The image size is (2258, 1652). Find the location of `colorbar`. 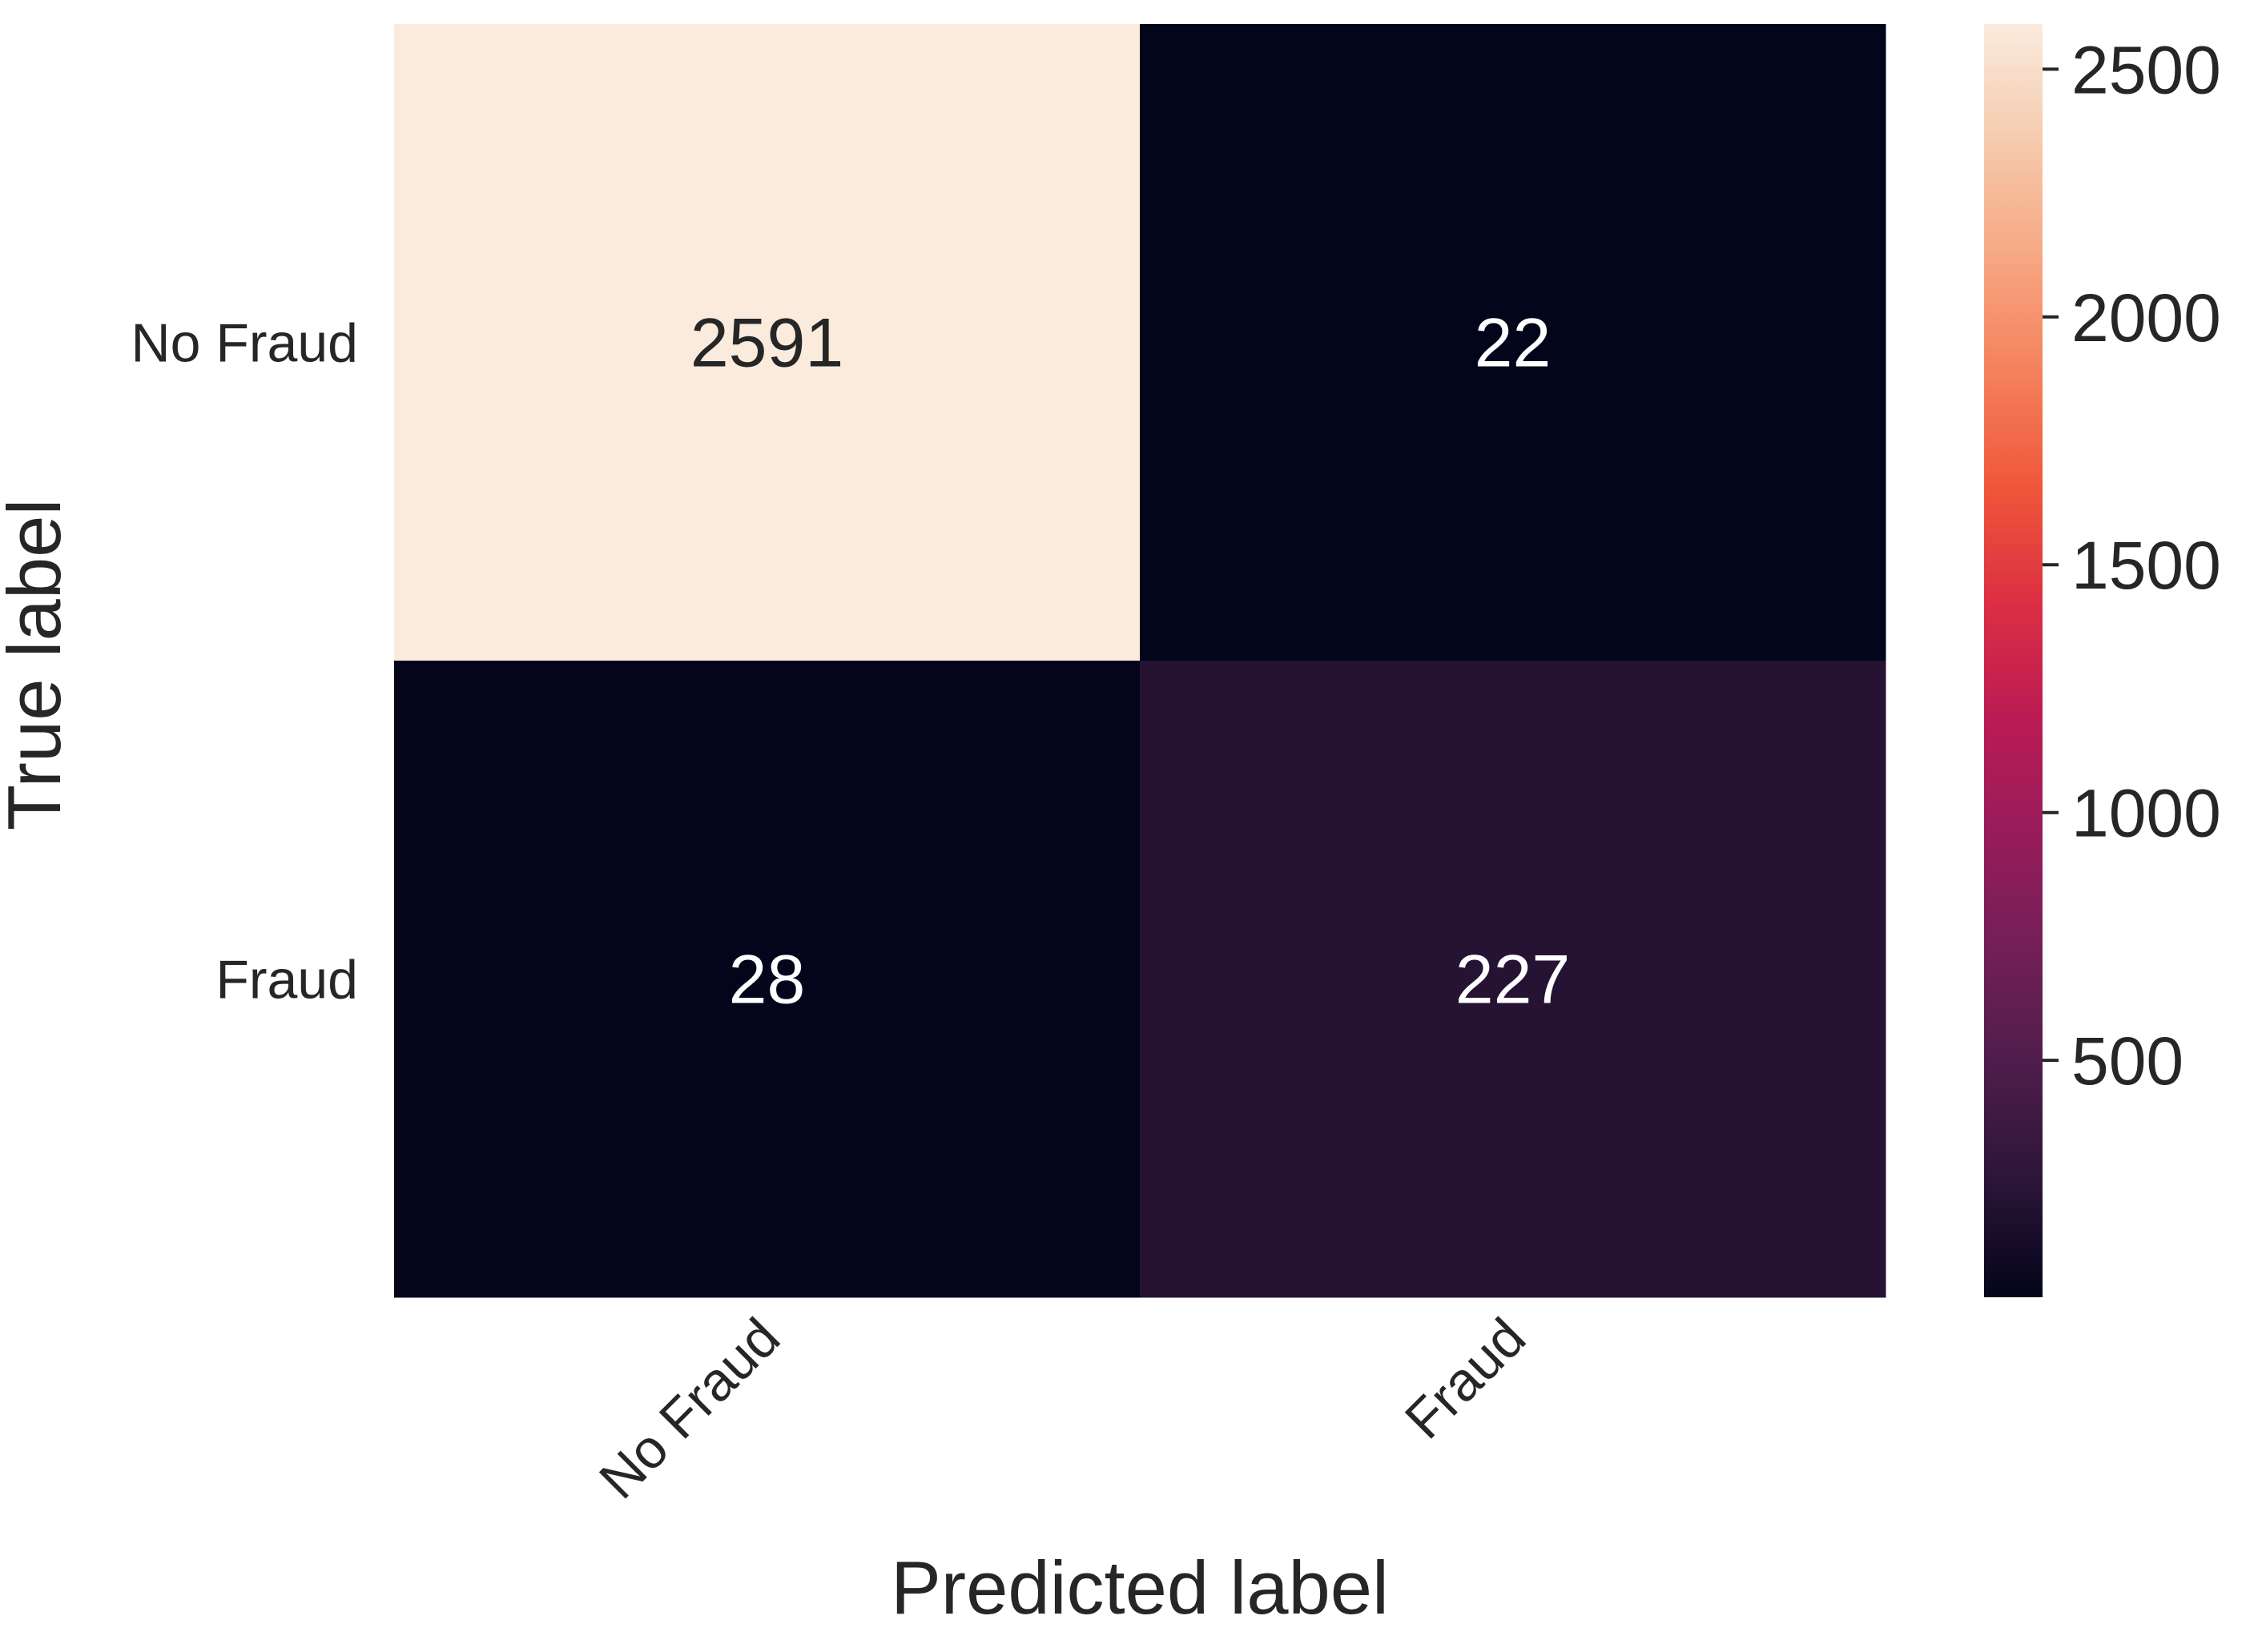

colorbar is located at coordinates (2013, 661).